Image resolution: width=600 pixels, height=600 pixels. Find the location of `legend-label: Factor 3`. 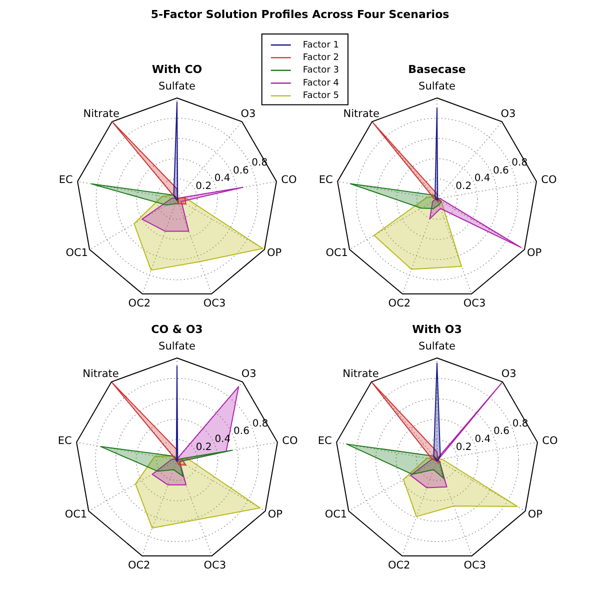

legend-label: Factor 3 is located at coordinates (320, 71).